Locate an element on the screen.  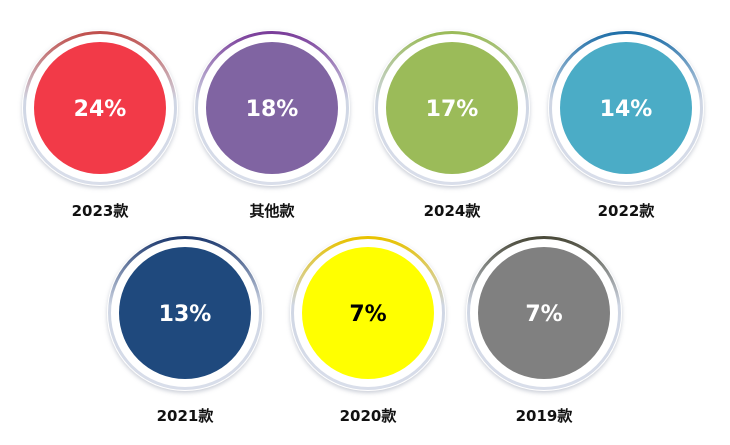
item-4: 13% 2021款 is located at coordinates (185, 330).